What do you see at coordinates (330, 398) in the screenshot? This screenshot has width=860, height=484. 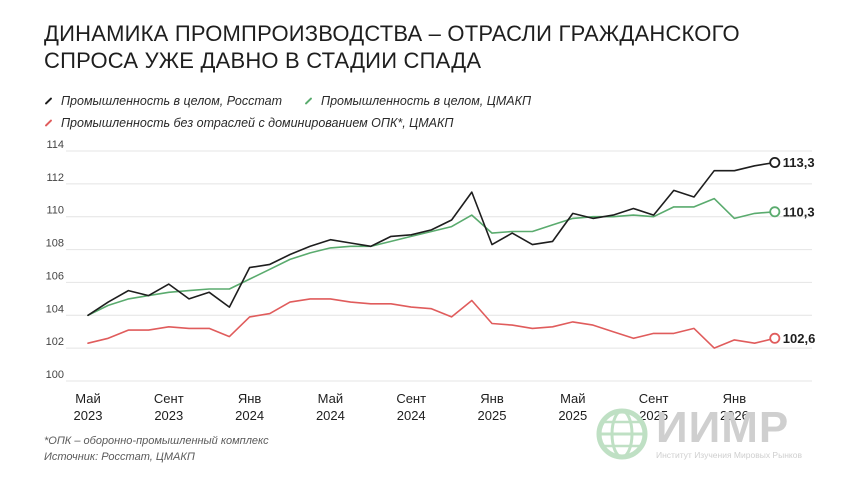 I see `x-tick-label-3-month: Май` at bounding box center [330, 398].